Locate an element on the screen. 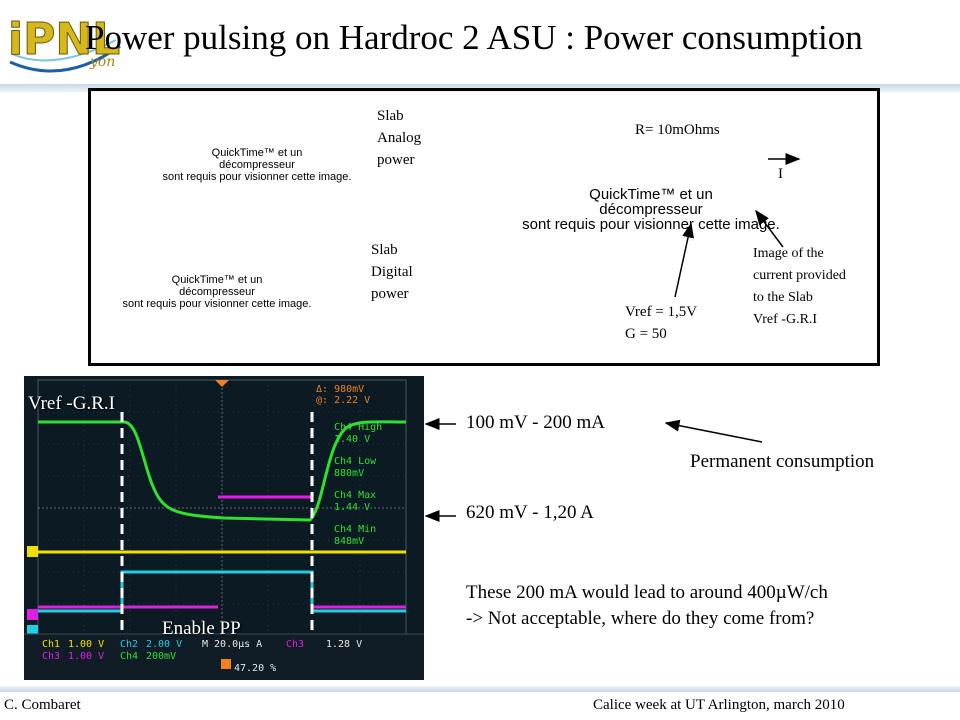 The image size is (960, 720). resistor-label: R= 10mOhms is located at coordinates (677, 130).